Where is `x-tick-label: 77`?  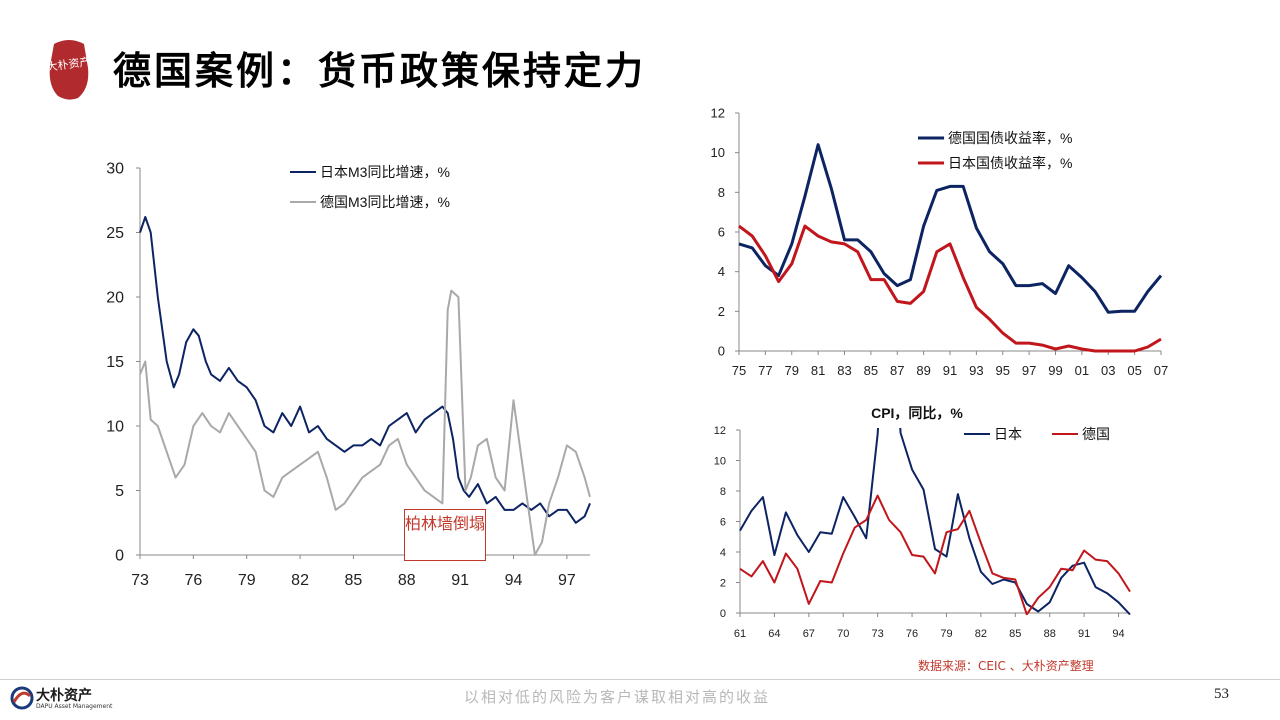 x-tick-label: 77 is located at coordinates (765, 370).